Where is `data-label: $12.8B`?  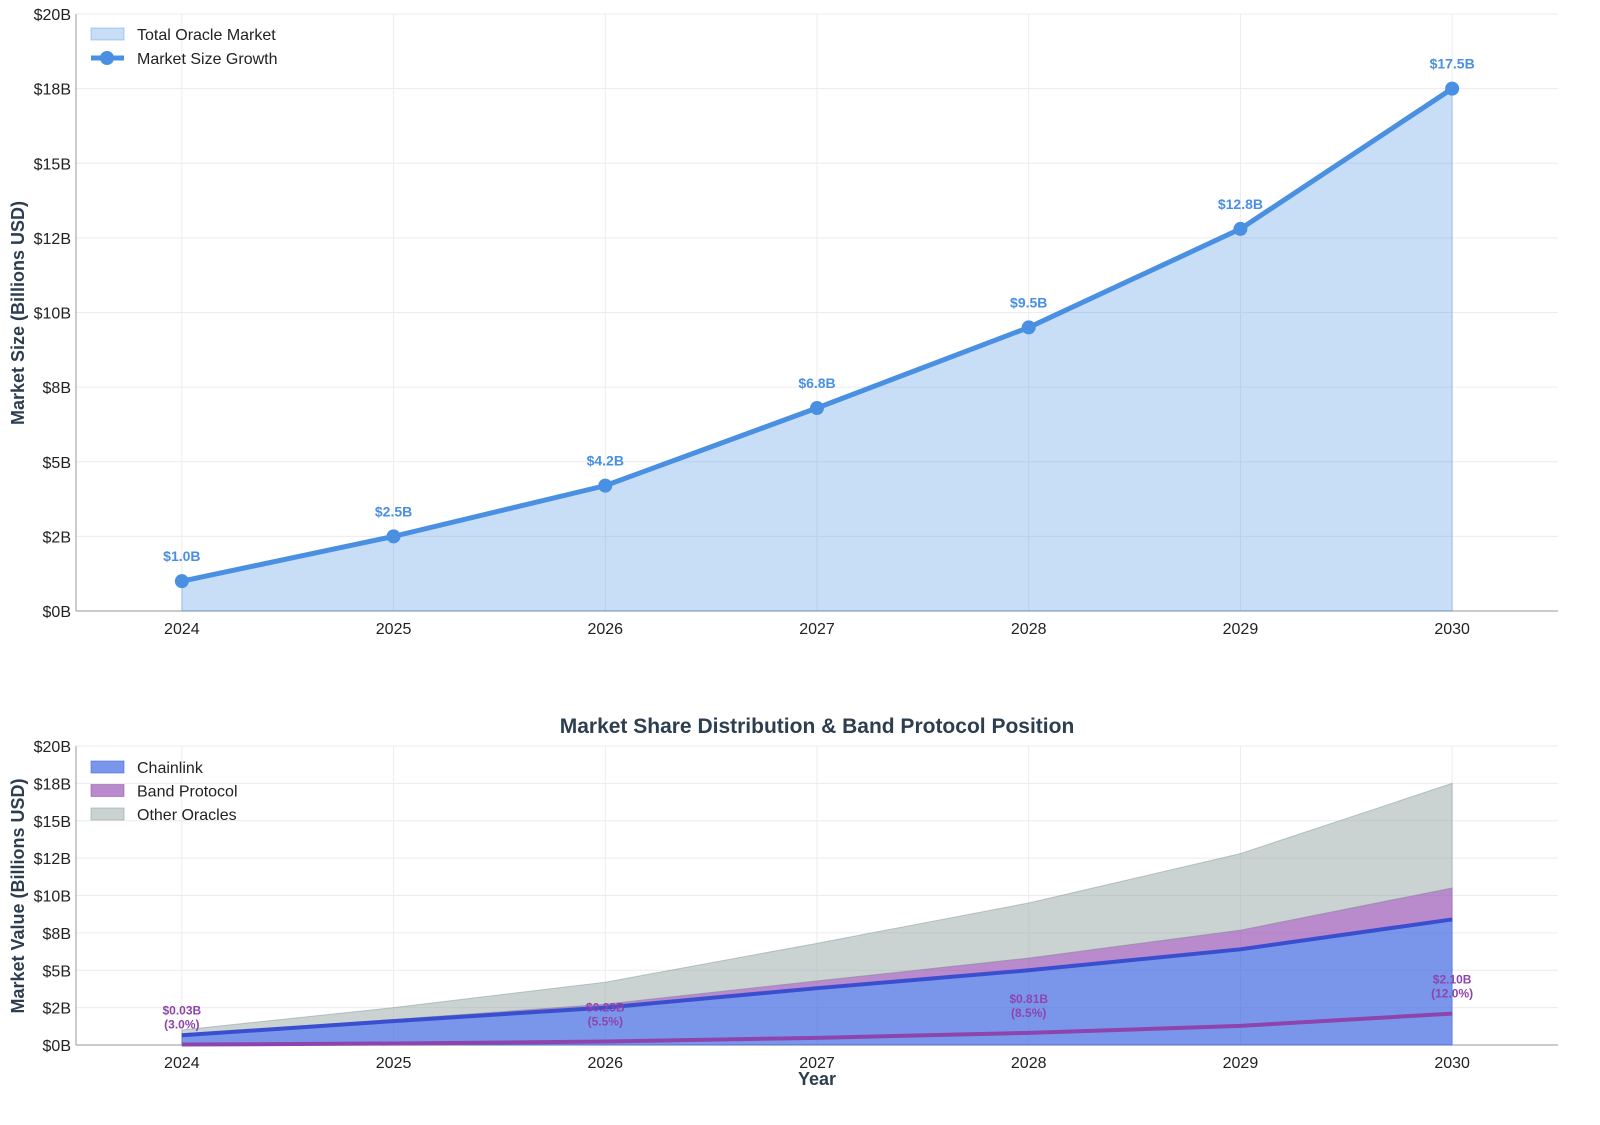 data-label: $12.8B is located at coordinates (1240, 204).